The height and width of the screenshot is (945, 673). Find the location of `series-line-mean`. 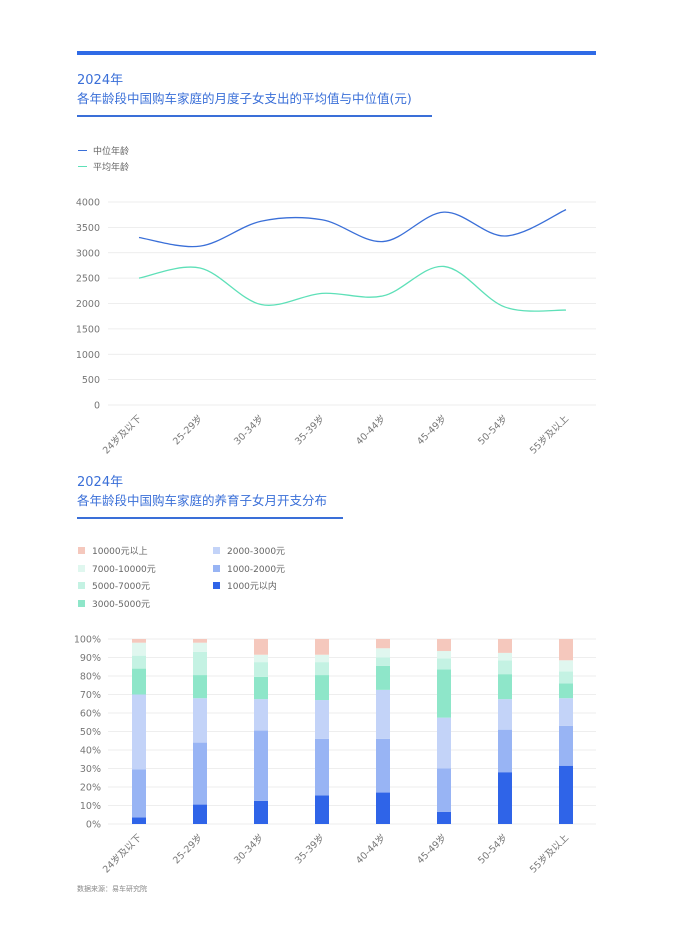

series-line-mean is located at coordinates (352, 288).